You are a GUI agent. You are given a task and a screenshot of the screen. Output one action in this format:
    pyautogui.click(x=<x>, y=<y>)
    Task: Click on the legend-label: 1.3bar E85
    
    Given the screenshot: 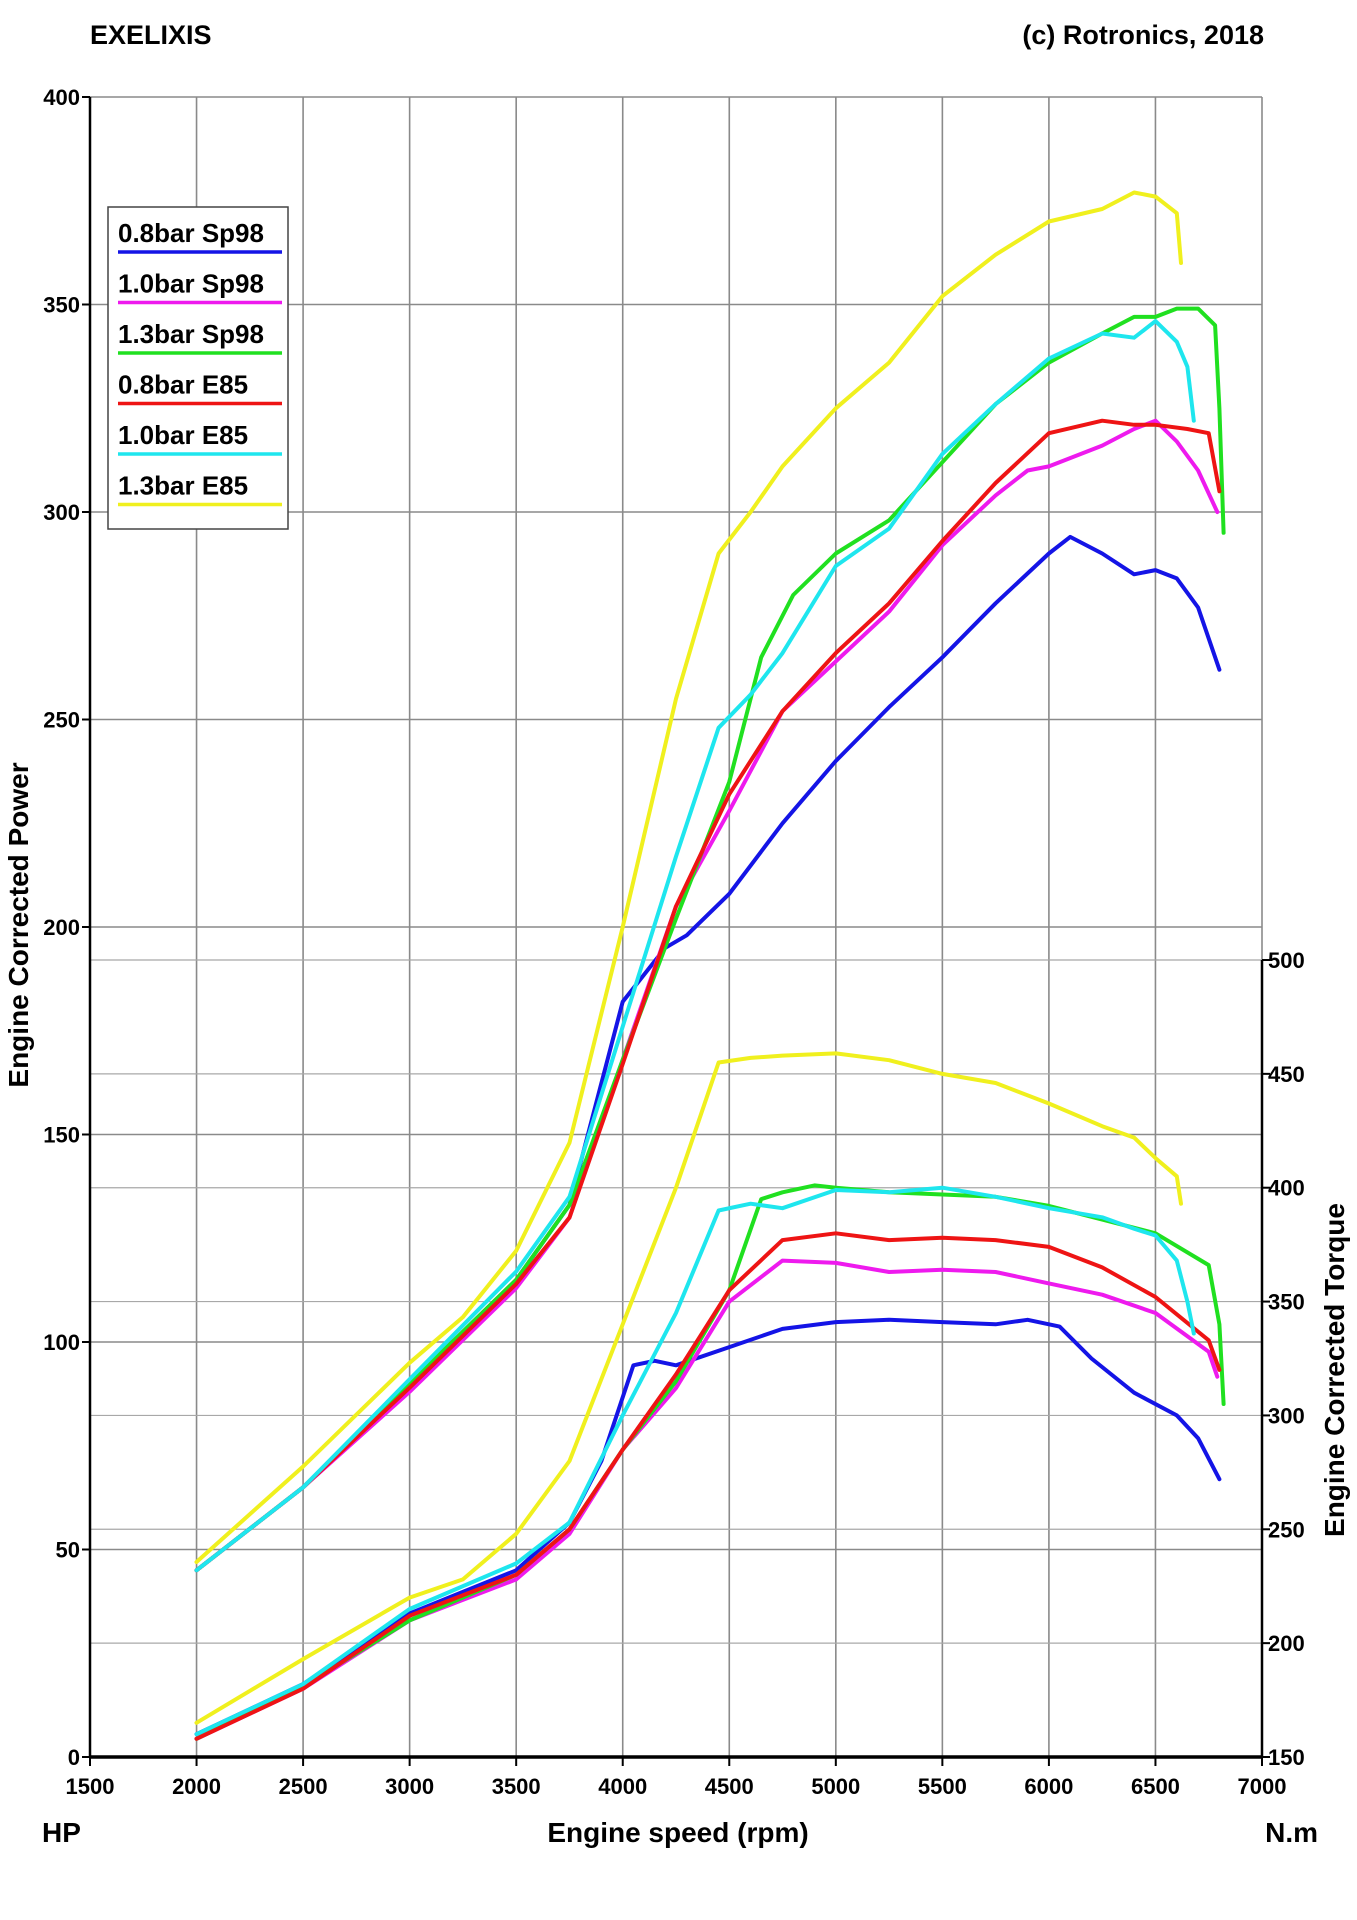 What is the action you would take?
    pyautogui.click(x=183, y=486)
    